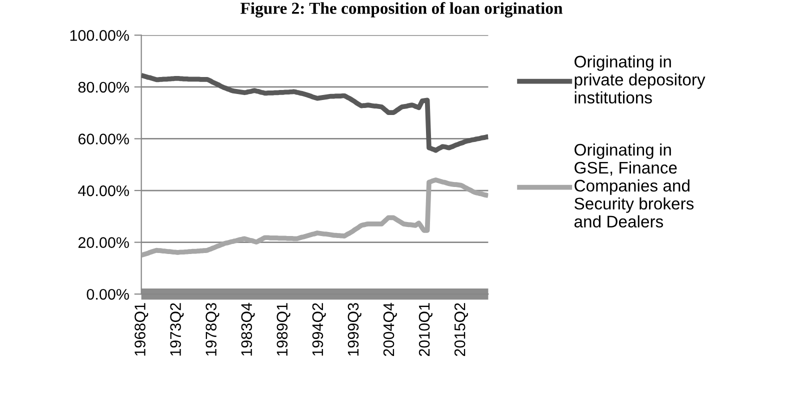  Describe the element at coordinates (634, 185) in the screenshot. I see `legend-label: Originating in GSE, Finance Companies and Security brokers and Dealers` at that location.